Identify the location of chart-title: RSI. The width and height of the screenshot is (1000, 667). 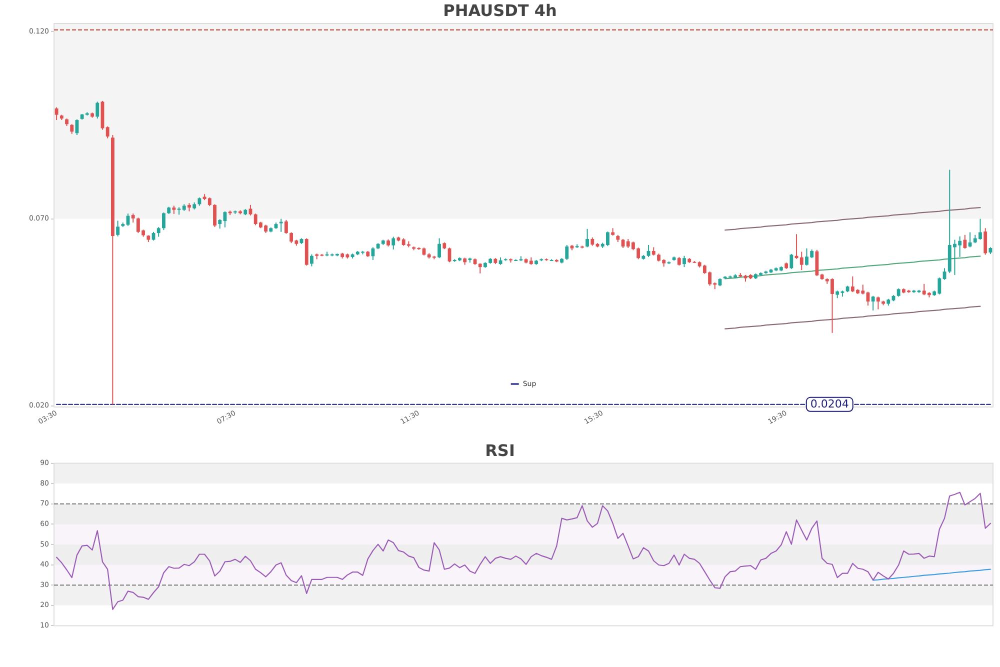
(500, 450).